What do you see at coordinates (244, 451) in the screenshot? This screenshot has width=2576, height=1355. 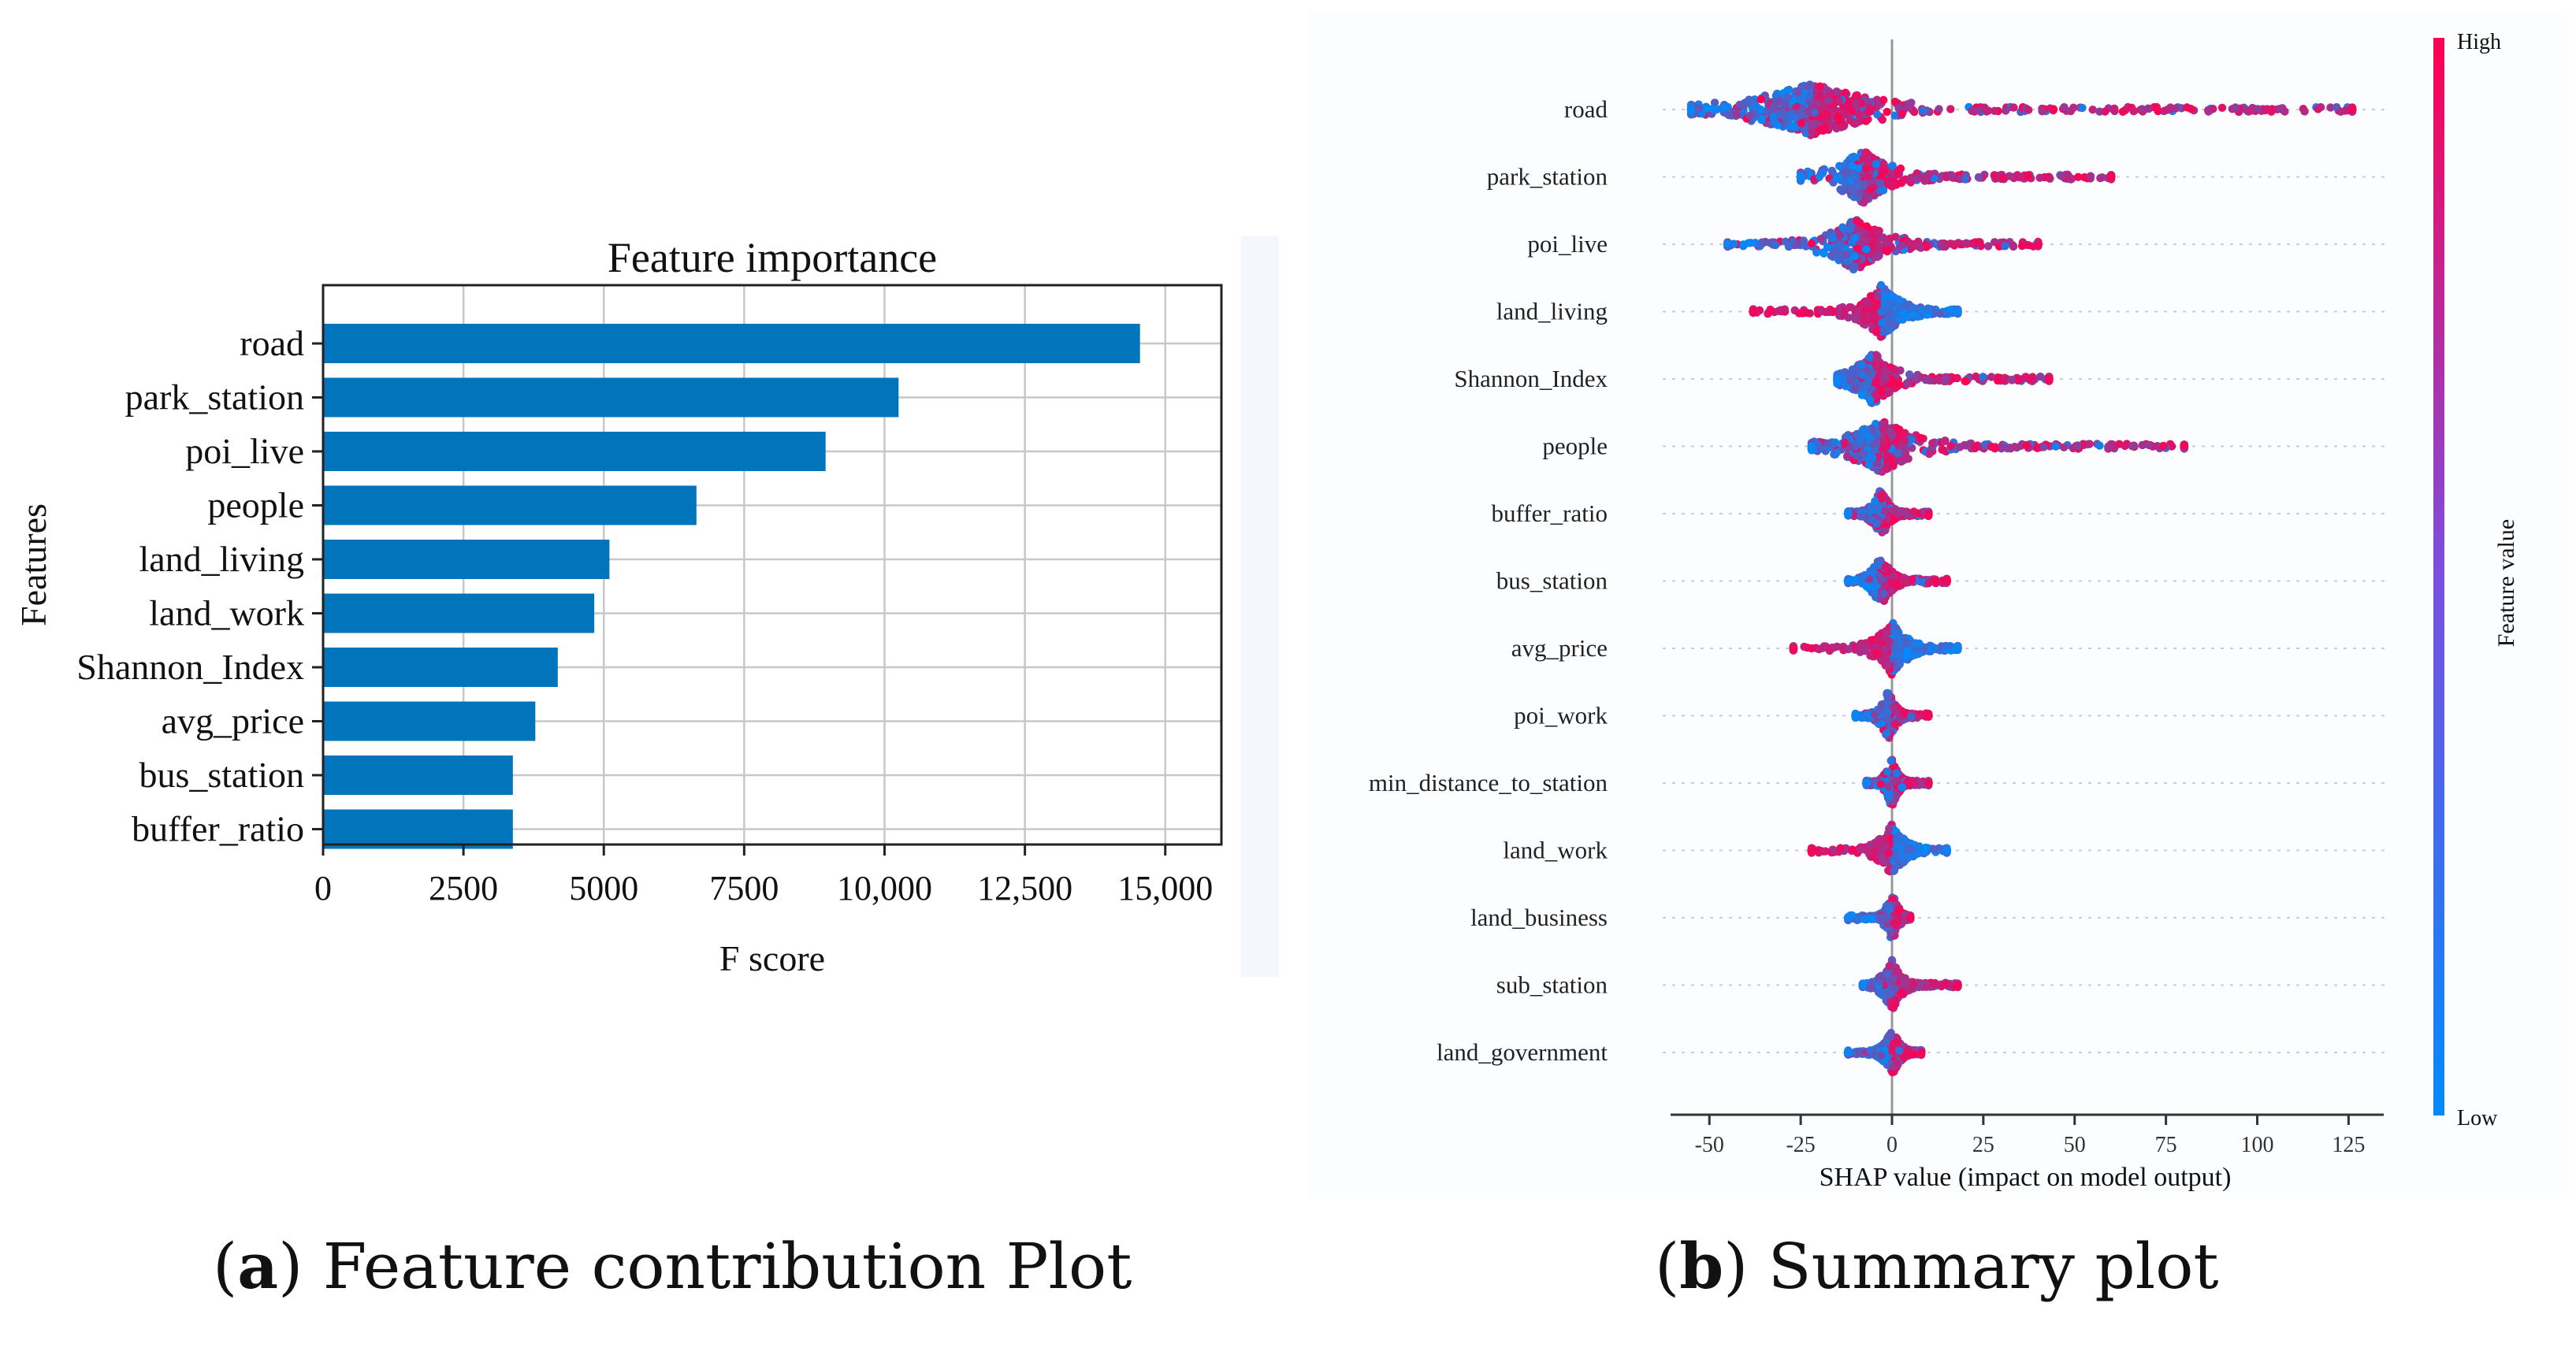 I see `chart-a-ytick-label: poi_live` at bounding box center [244, 451].